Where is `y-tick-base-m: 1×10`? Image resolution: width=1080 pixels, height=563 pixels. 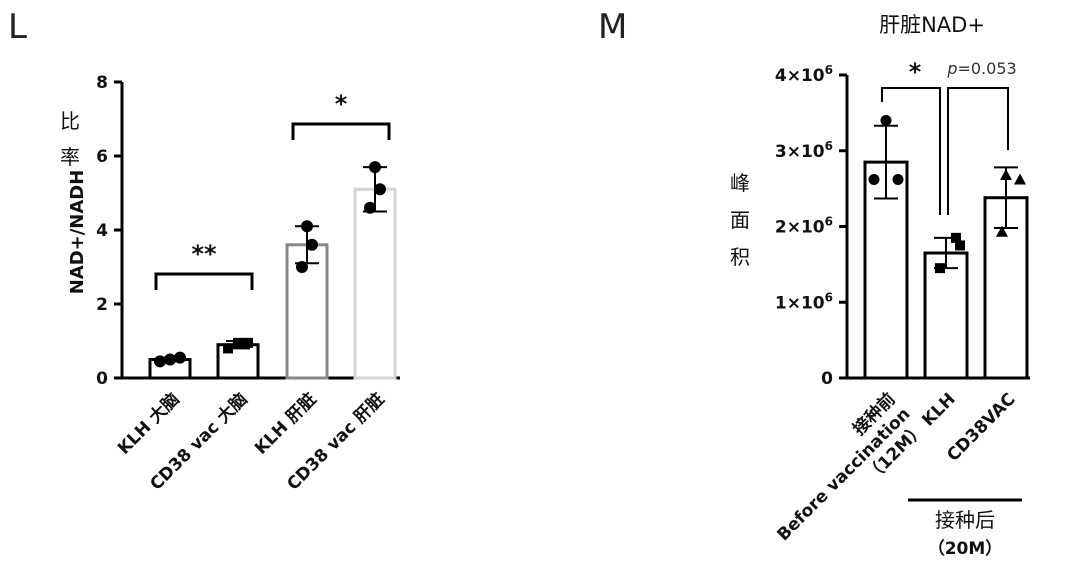
y-tick-base-m: 1×10 is located at coordinates (800, 303).